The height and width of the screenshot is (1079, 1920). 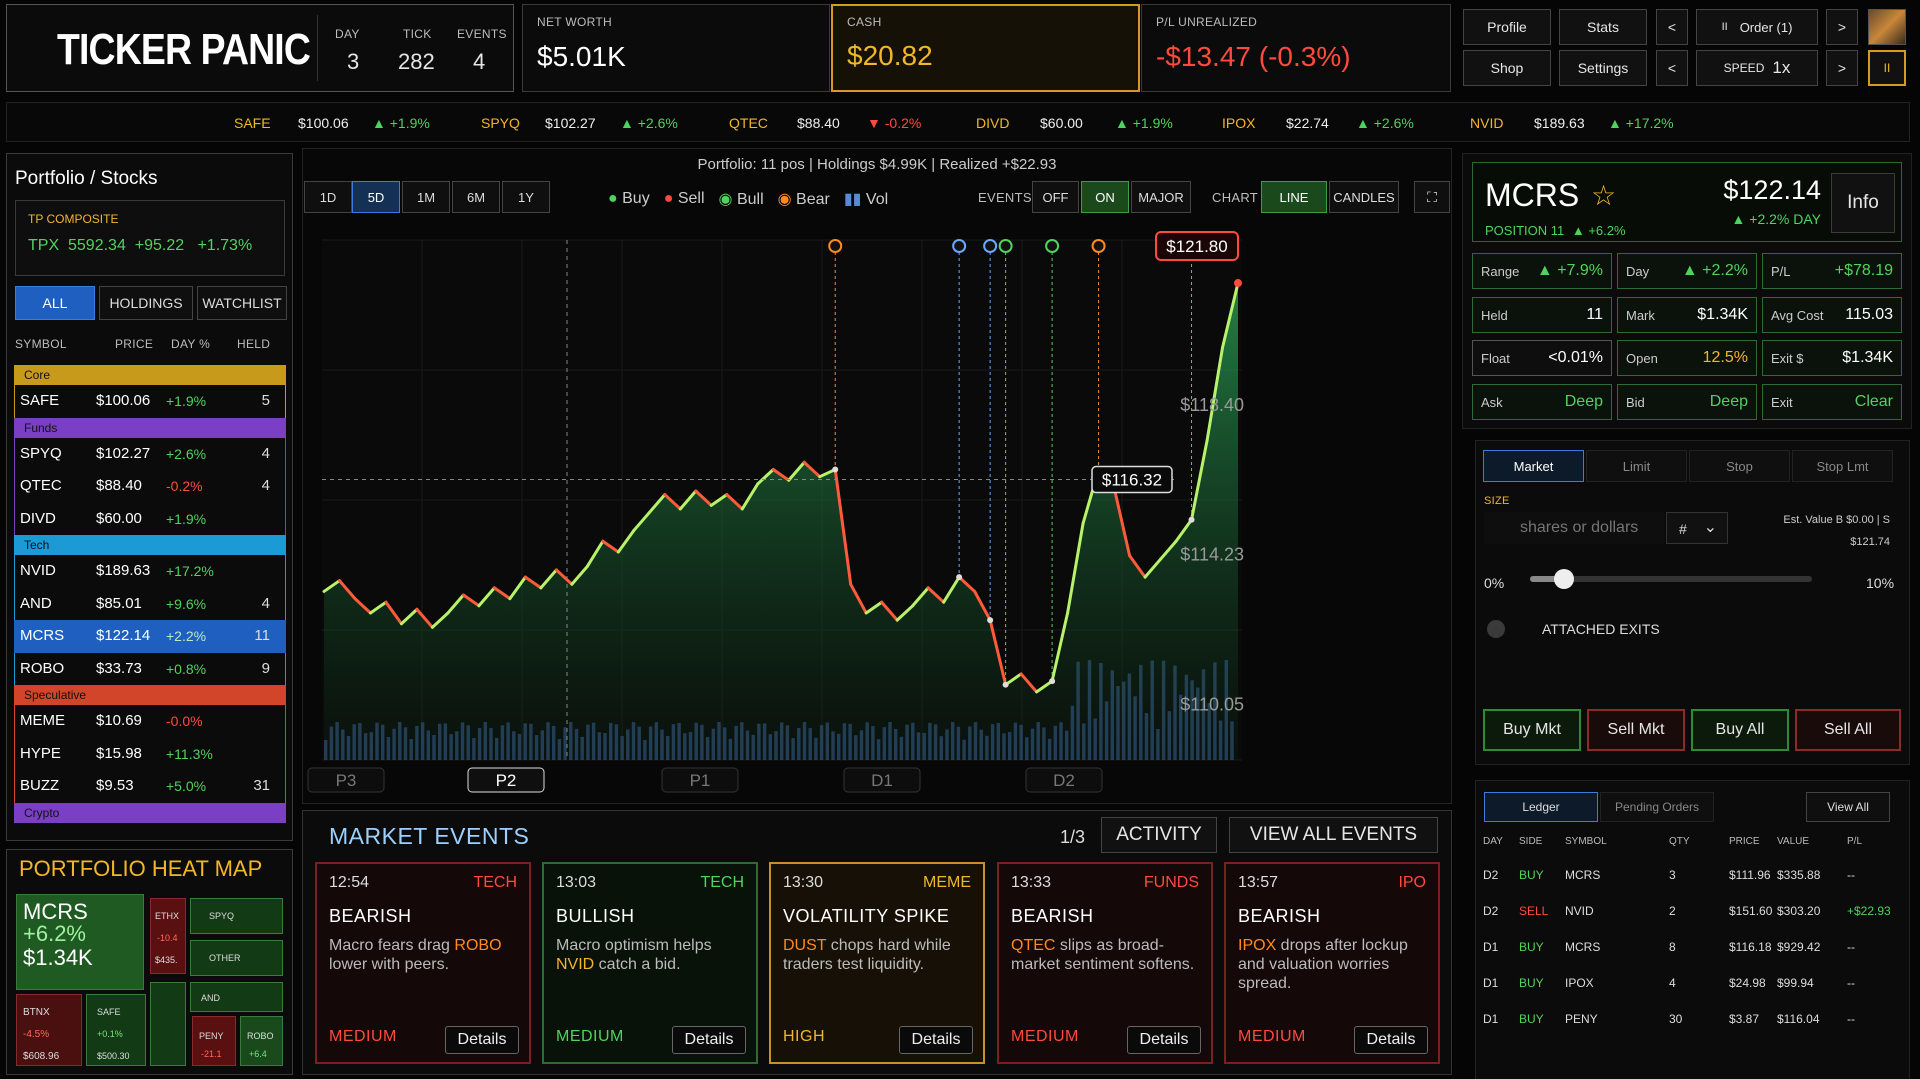 I want to click on order-next-button: >, so click(x=1842, y=27).